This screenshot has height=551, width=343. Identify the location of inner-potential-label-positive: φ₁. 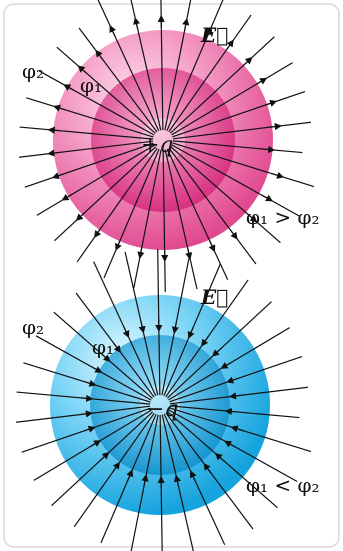
(91, 85).